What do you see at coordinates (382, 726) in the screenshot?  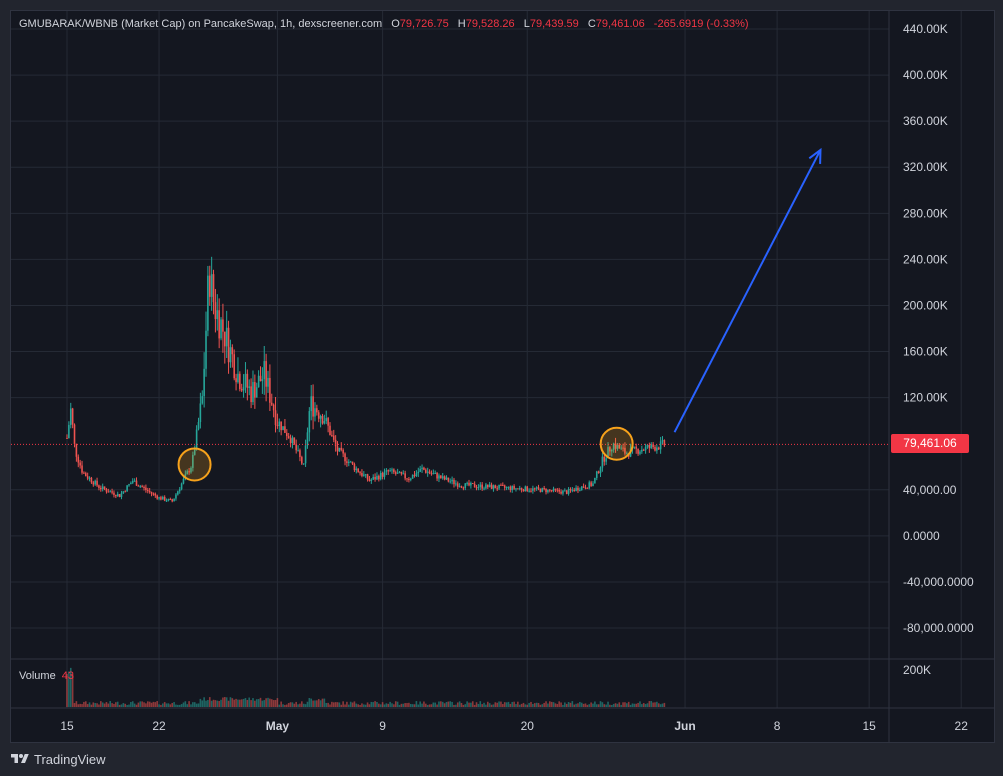 I see `x-tick-label: 9` at bounding box center [382, 726].